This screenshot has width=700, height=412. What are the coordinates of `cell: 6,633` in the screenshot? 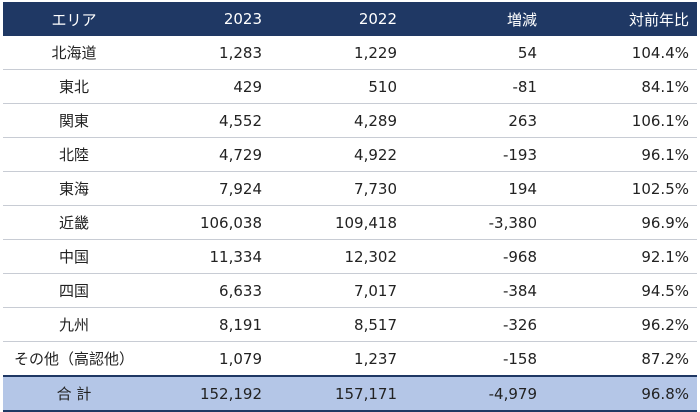 It's located at (207, 290).